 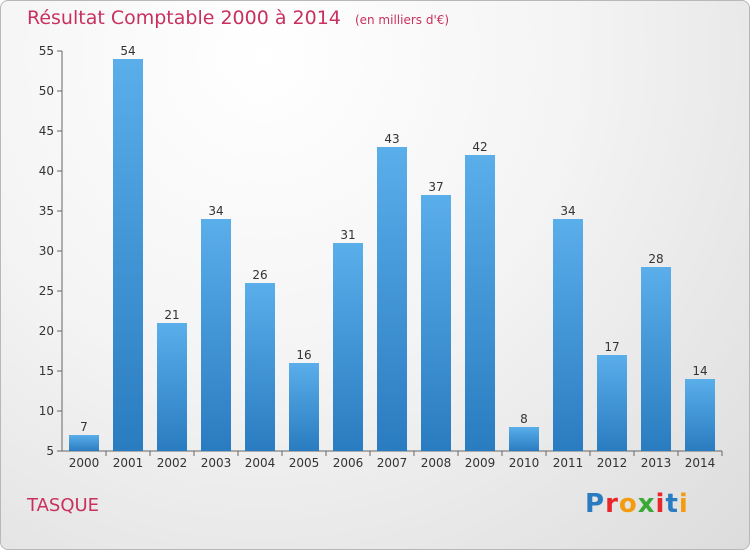 I want to click on bar-value-label: 17, so click(x=611, y=347).